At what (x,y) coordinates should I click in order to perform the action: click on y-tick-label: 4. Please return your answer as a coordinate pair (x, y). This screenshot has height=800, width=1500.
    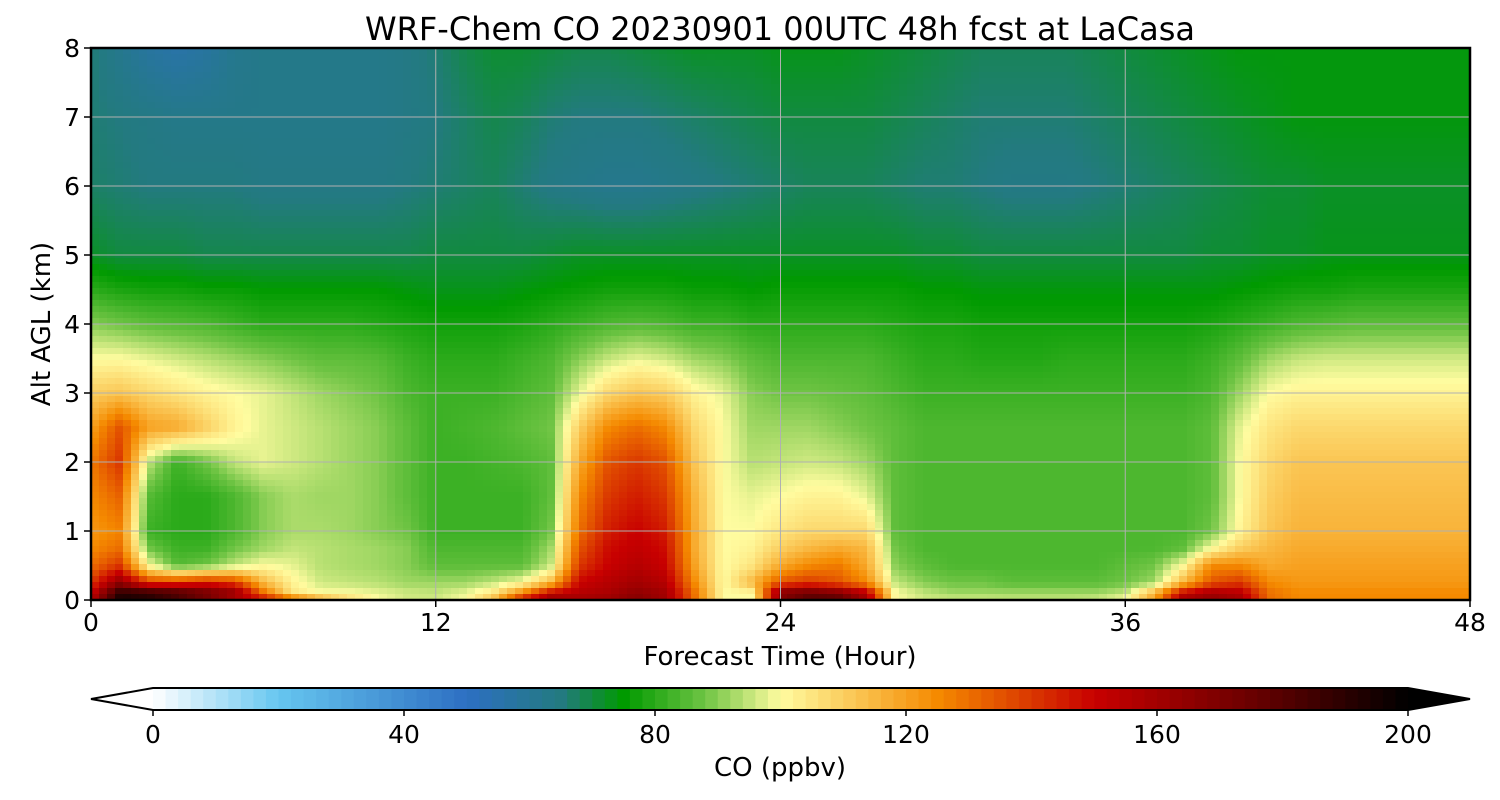
    Looking at the image, I should click on (72, 324).